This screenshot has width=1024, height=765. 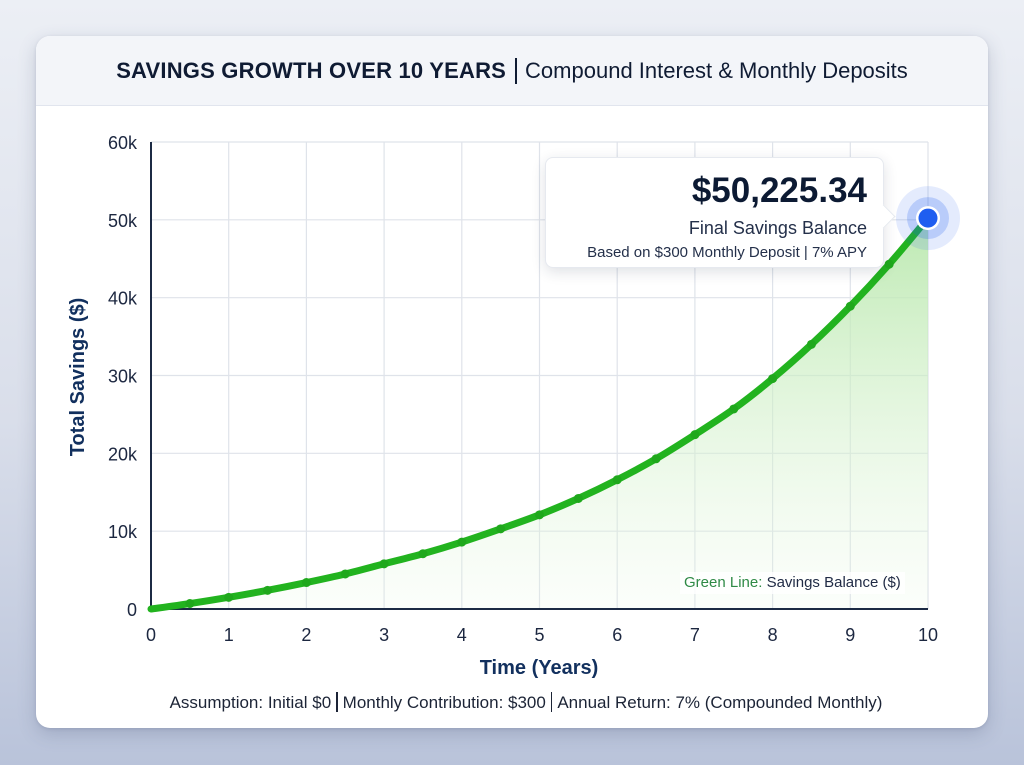 What do you see at coordinates (695, 635) in the screenshot?
I see `x-tick-label: 7` at bounding box center [695, 635].